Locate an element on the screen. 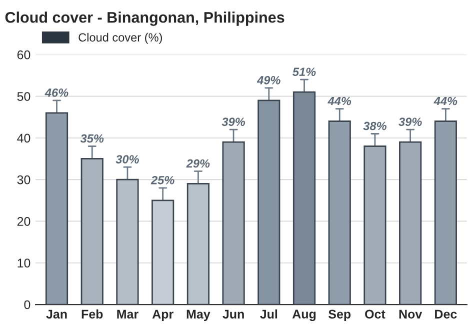  x-tick-label: May is located at coordinates (198, 316).